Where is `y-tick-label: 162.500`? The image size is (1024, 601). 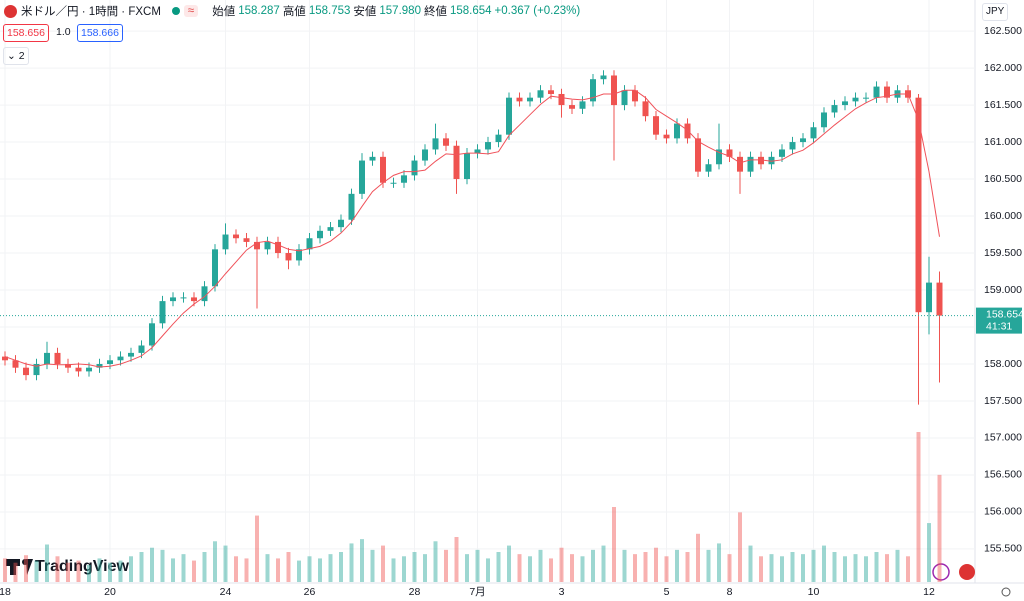
y-tick-label: 162.500 is located at coordinates (1003, 31).